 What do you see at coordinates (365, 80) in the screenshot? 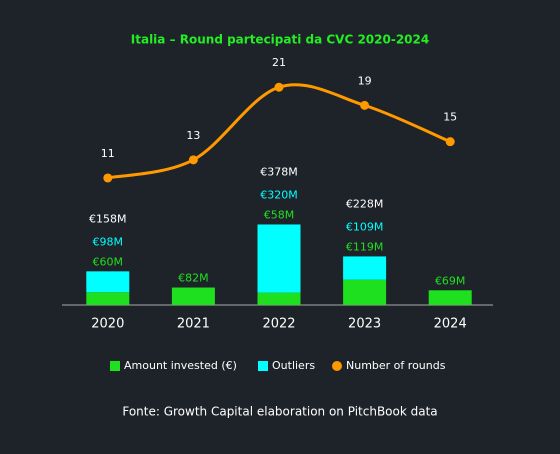
I see `point-label: 19` at bounding box center [365, 80].